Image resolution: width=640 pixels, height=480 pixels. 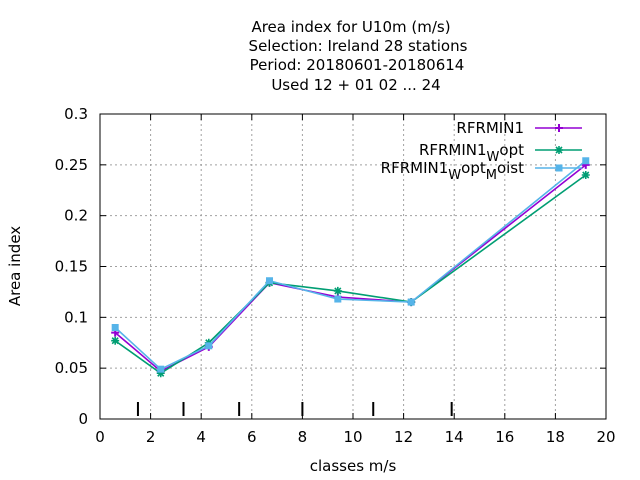 I want to click on x-tick-label: 8, so click(x=303, y=437).